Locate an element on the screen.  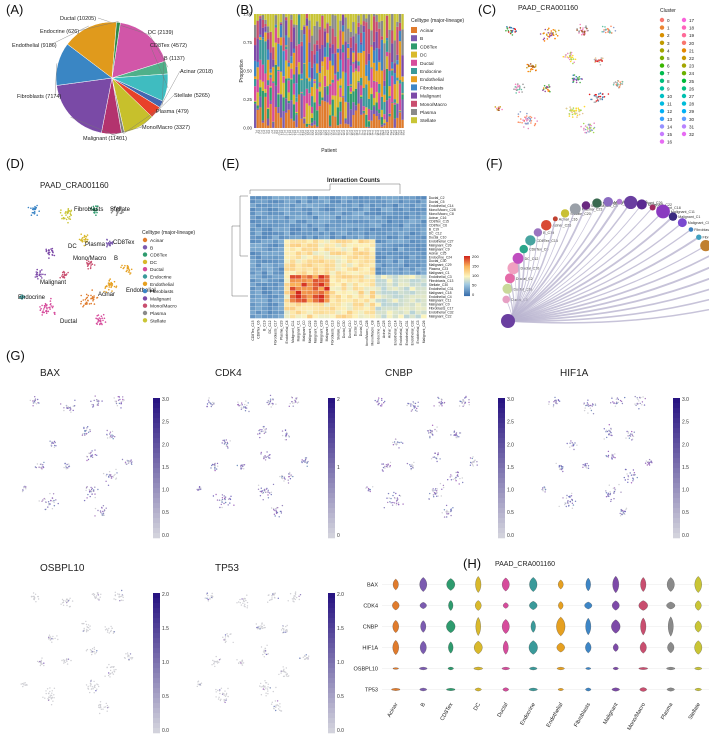
colorbar-segment is located at coordinates (467, 296).